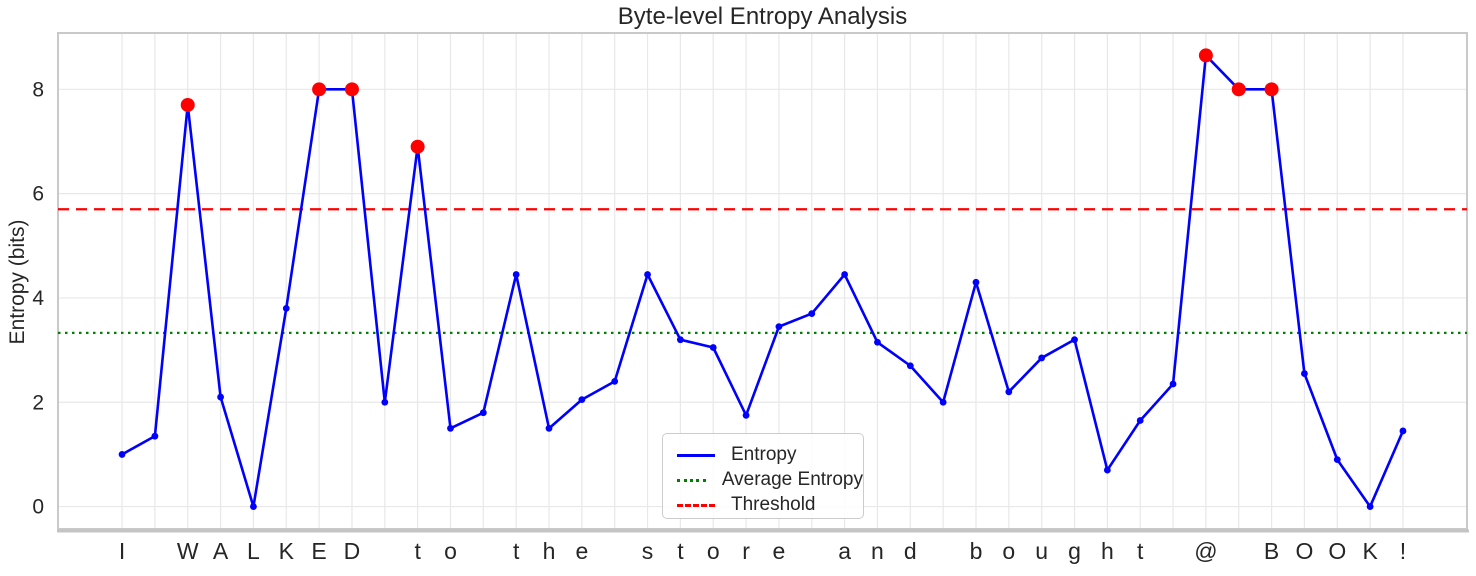 The width and height of the screenshot is (1476, 576). Describe the element at coordinates (318, 551) in the screenshot. I see `x-tick-label: E` at that location.